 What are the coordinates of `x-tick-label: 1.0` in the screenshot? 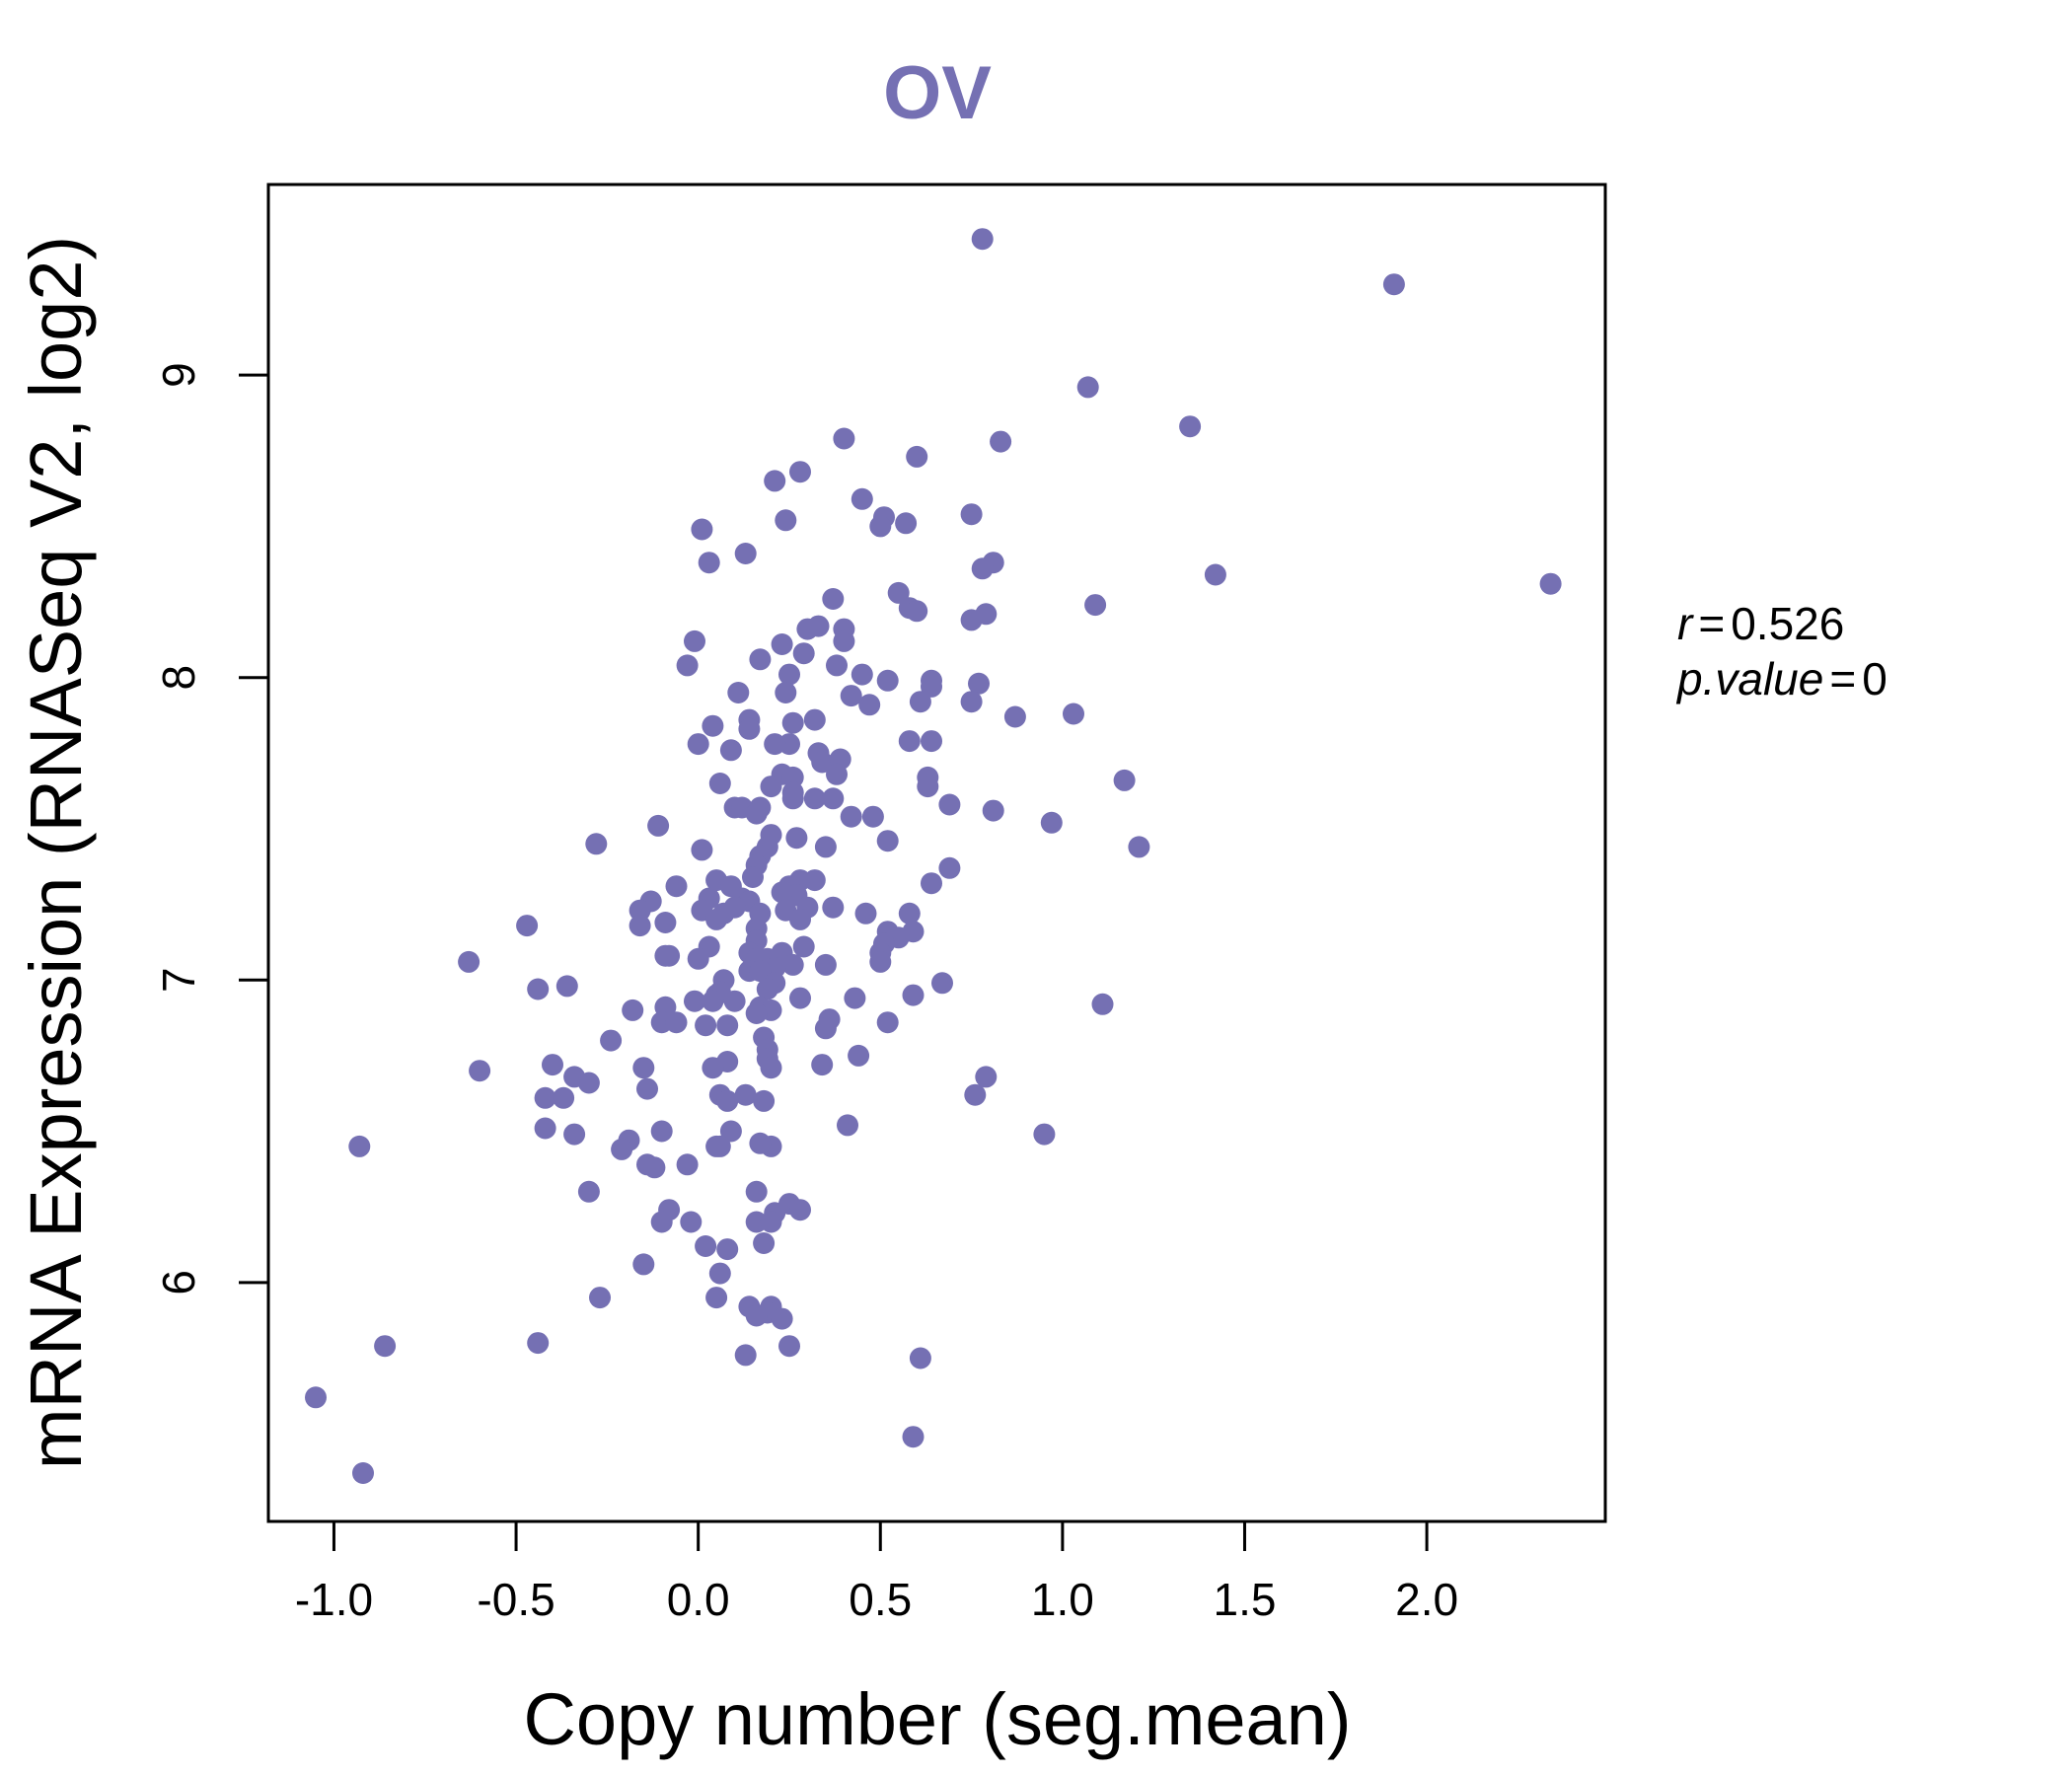 It's located at (1062, 1600).